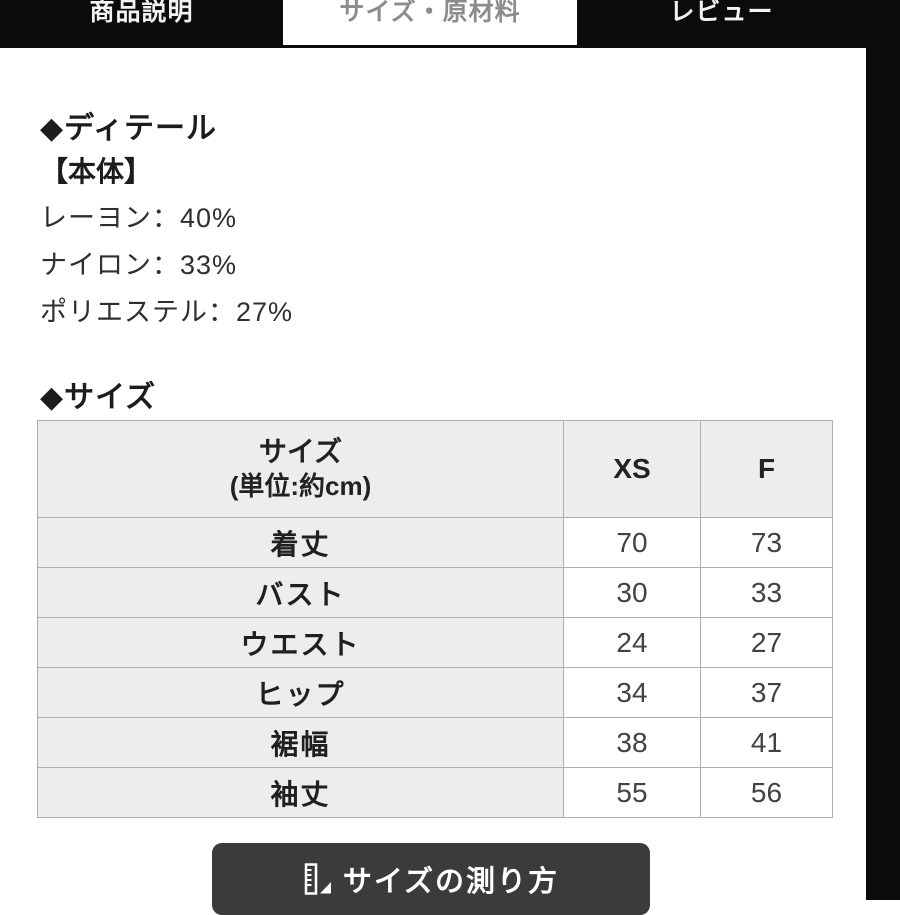 The width and height of the screenshot is (900, 915). What do you see at coordinates (451, 882) in the screenshot?
I see `size-measure-button-label: サイズの測り方` at bounding box center [451, 882].